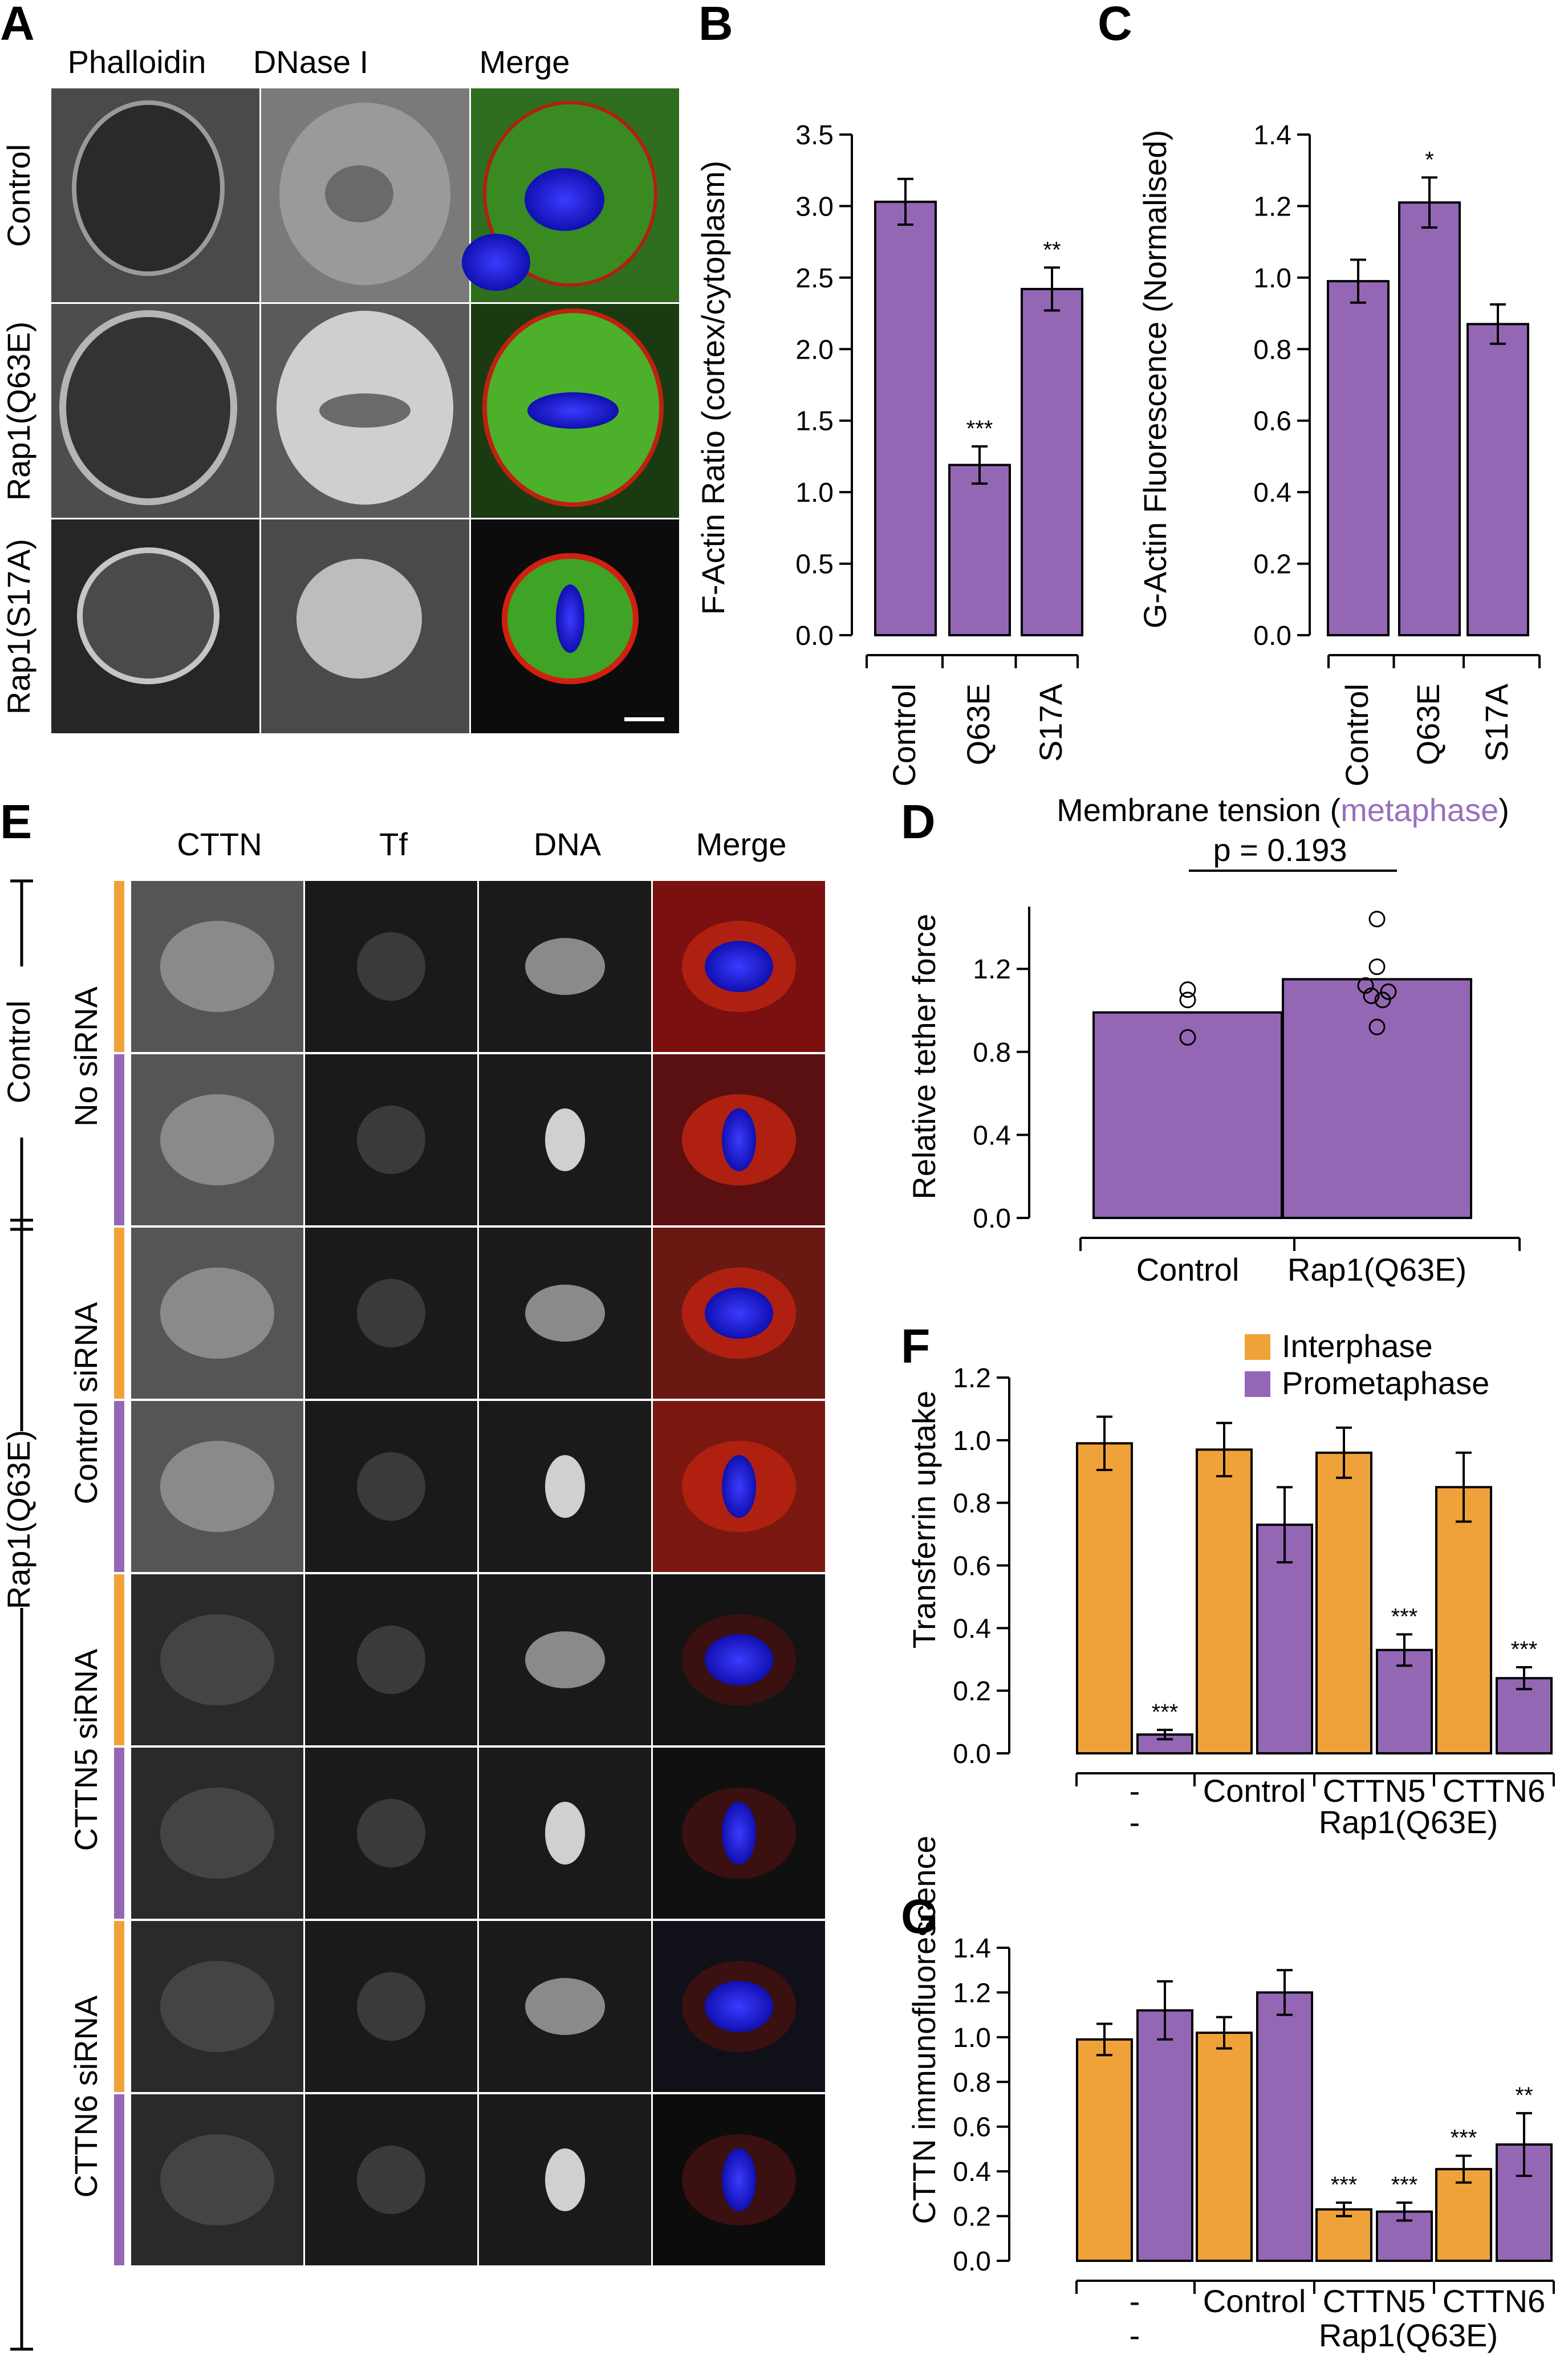  I want to click on row-label-q63e: Rap1(Q63E), so click(18, 412).